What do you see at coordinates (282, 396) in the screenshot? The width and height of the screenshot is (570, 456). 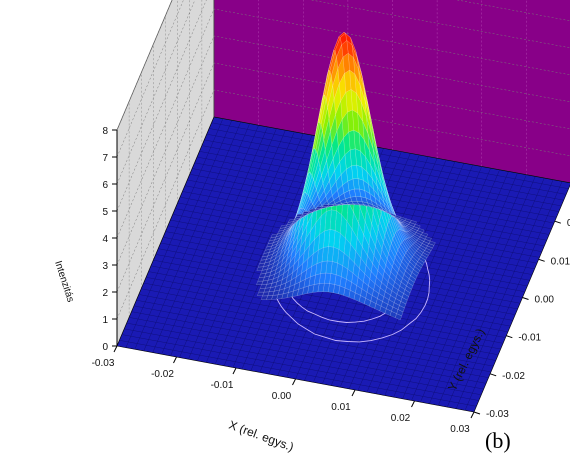 I see `x-tick-label: 0.00` at bounding box center [282, 396].